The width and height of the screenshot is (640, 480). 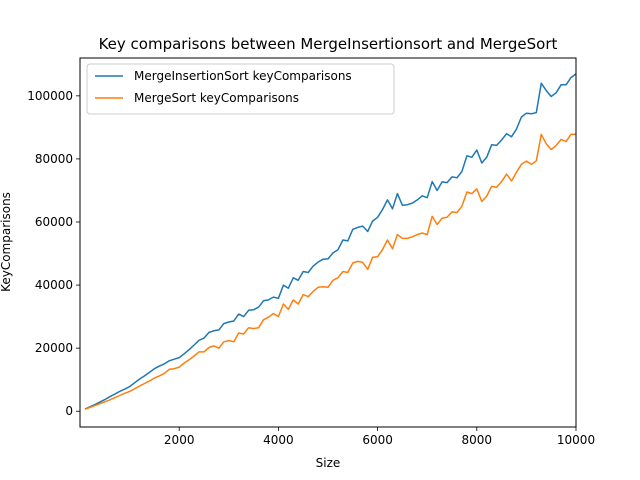 What do you see at coordinates (243, 76) in the screenshot?
I see `legend-label-mergeinsertionsort: MergeInsertionSort keyComparisons` at bounding box center [243, 76].